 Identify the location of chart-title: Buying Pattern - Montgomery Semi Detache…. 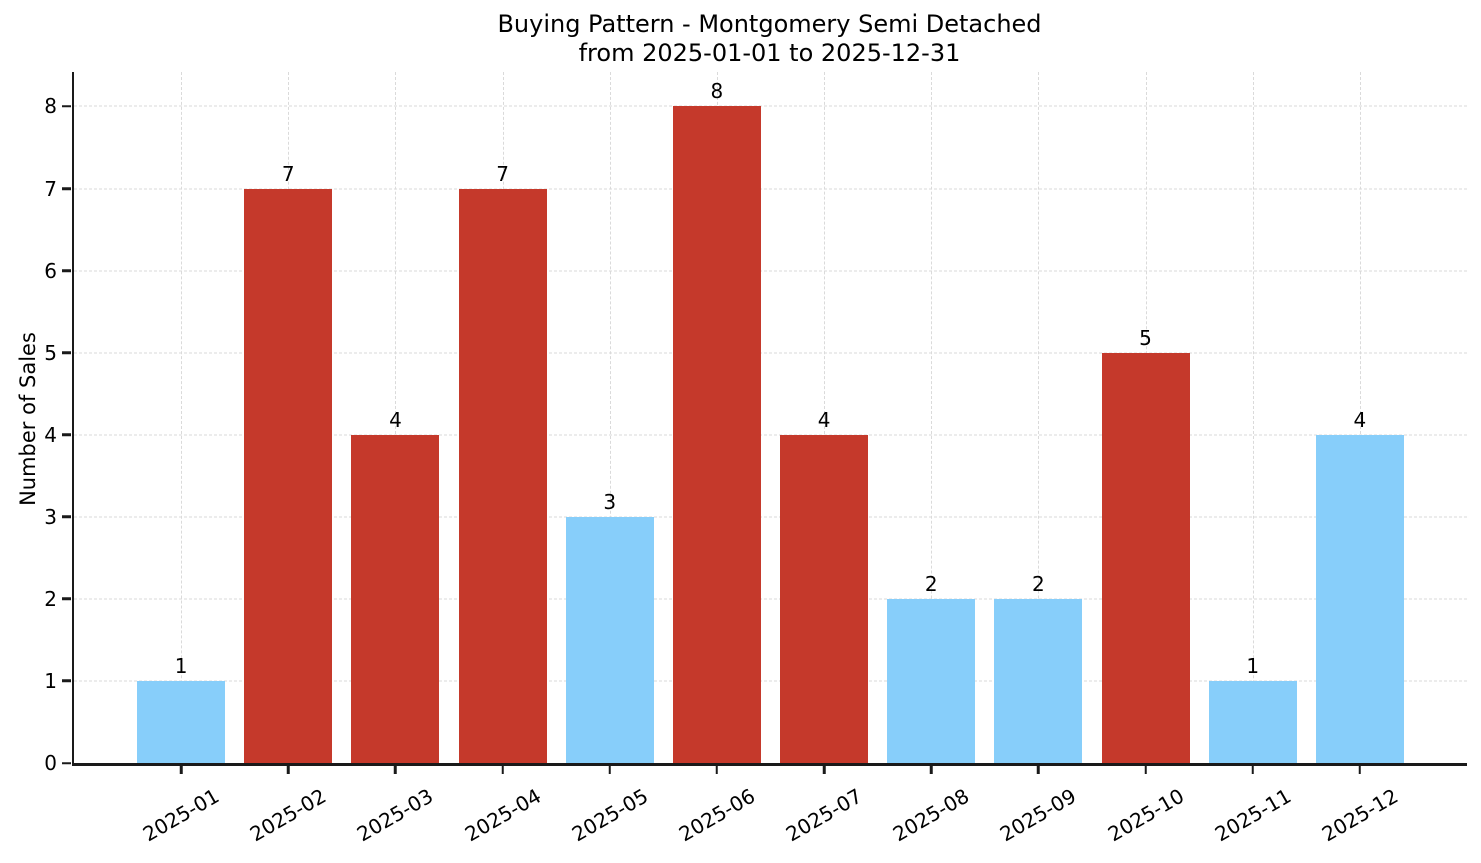
(769, 38).